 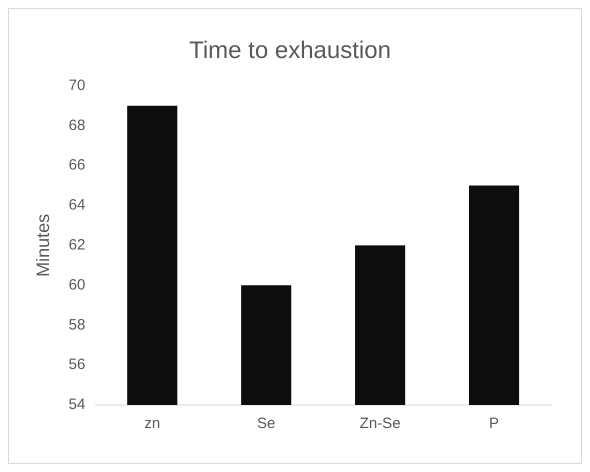 I want to click on x-tick-label: P, so click(x=494, y=423).